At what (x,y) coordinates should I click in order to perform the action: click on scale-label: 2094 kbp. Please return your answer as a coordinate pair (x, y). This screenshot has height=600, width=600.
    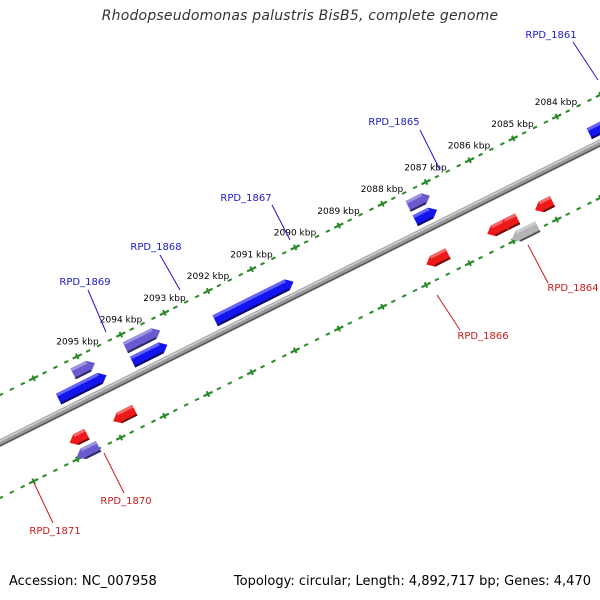
    Looking at the image, I should click on (121, 321).